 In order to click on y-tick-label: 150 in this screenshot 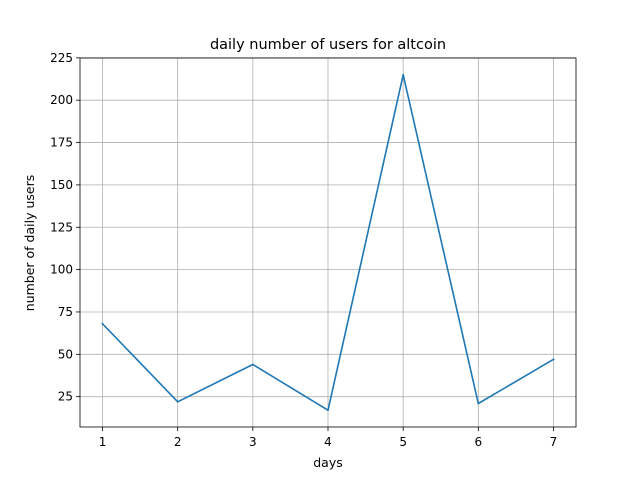, I will do `click(61, 185)`.